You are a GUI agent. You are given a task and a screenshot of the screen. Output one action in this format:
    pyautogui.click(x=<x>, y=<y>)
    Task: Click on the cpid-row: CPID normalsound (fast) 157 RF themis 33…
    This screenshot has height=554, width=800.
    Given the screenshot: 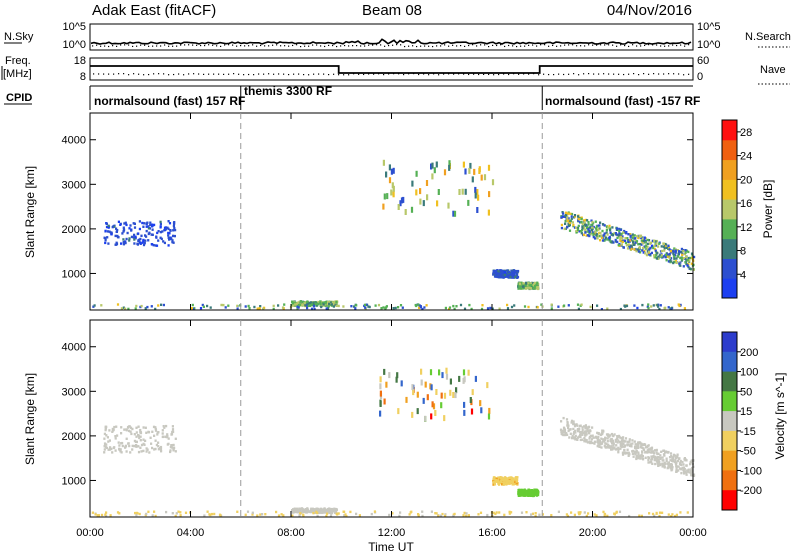 What is the action you would take?
    pyautogui.click(x=352, y=97)
    